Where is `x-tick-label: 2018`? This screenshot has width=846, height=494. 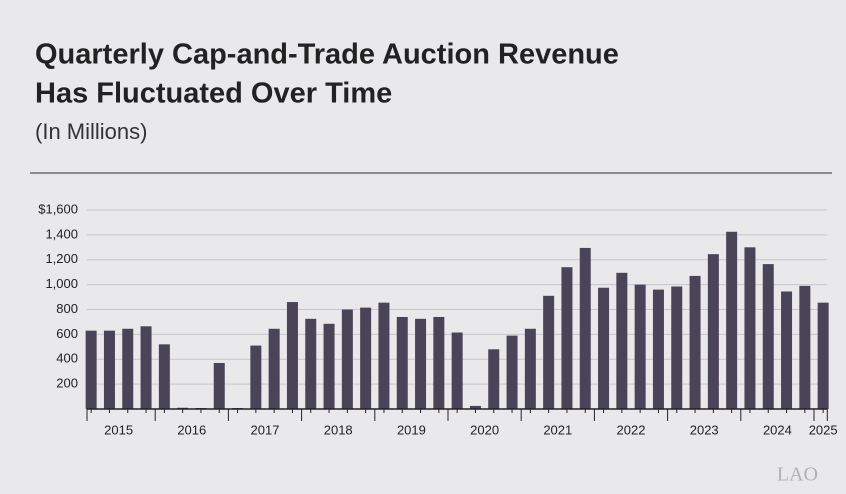 x-tick-label: 2018 is located at coordinates (338, 429).